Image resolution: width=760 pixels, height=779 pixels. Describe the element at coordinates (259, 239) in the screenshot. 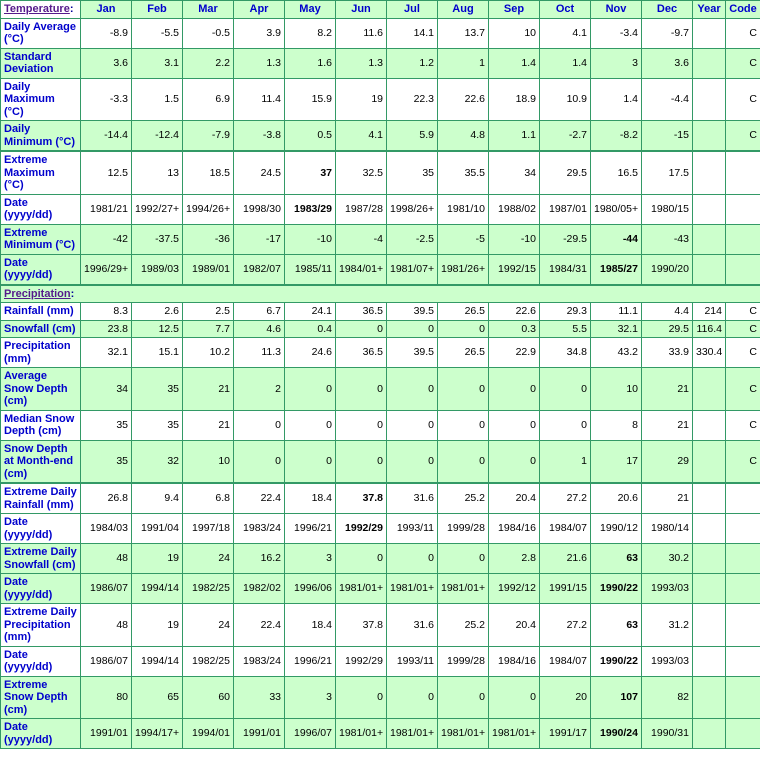

I see `data-cell: -17` at that location.